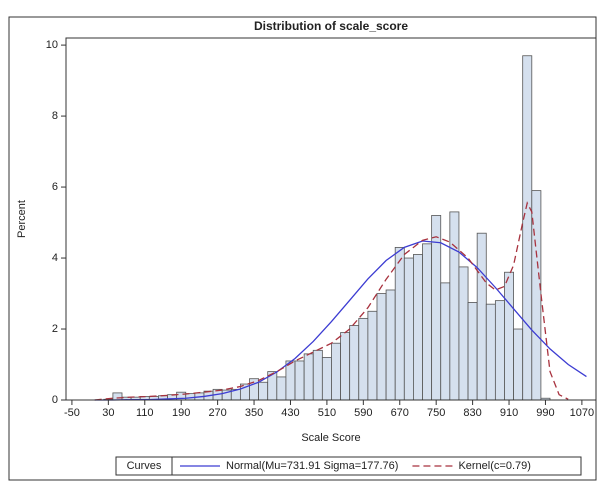  Describe the element at coordinates (55, 329) in the screenshot. I see `y-tick-label: 2` at that location.